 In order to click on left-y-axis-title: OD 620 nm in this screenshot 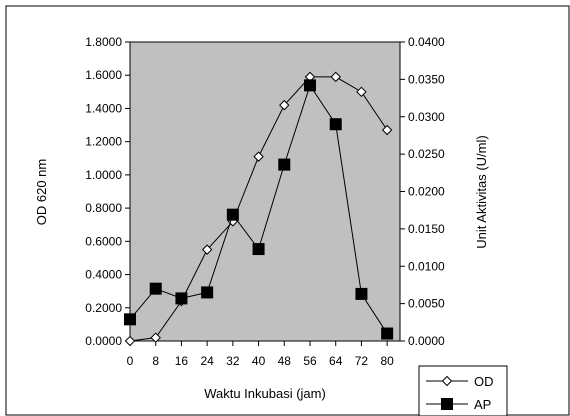, I will do `click(41, 192)`.